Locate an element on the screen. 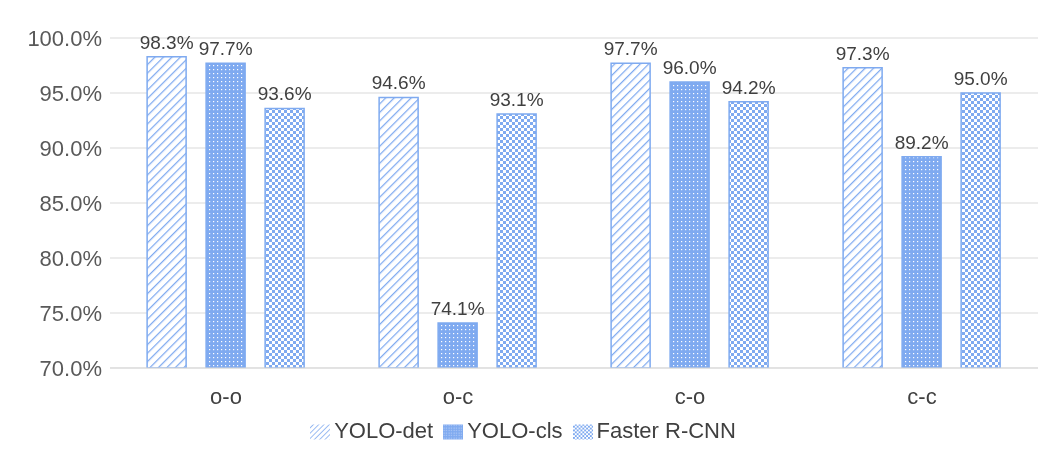 Image resolution: width=1056 pixels, height=454 pixels. legend-label: YOLO-det is located at coordinates (384, 430).